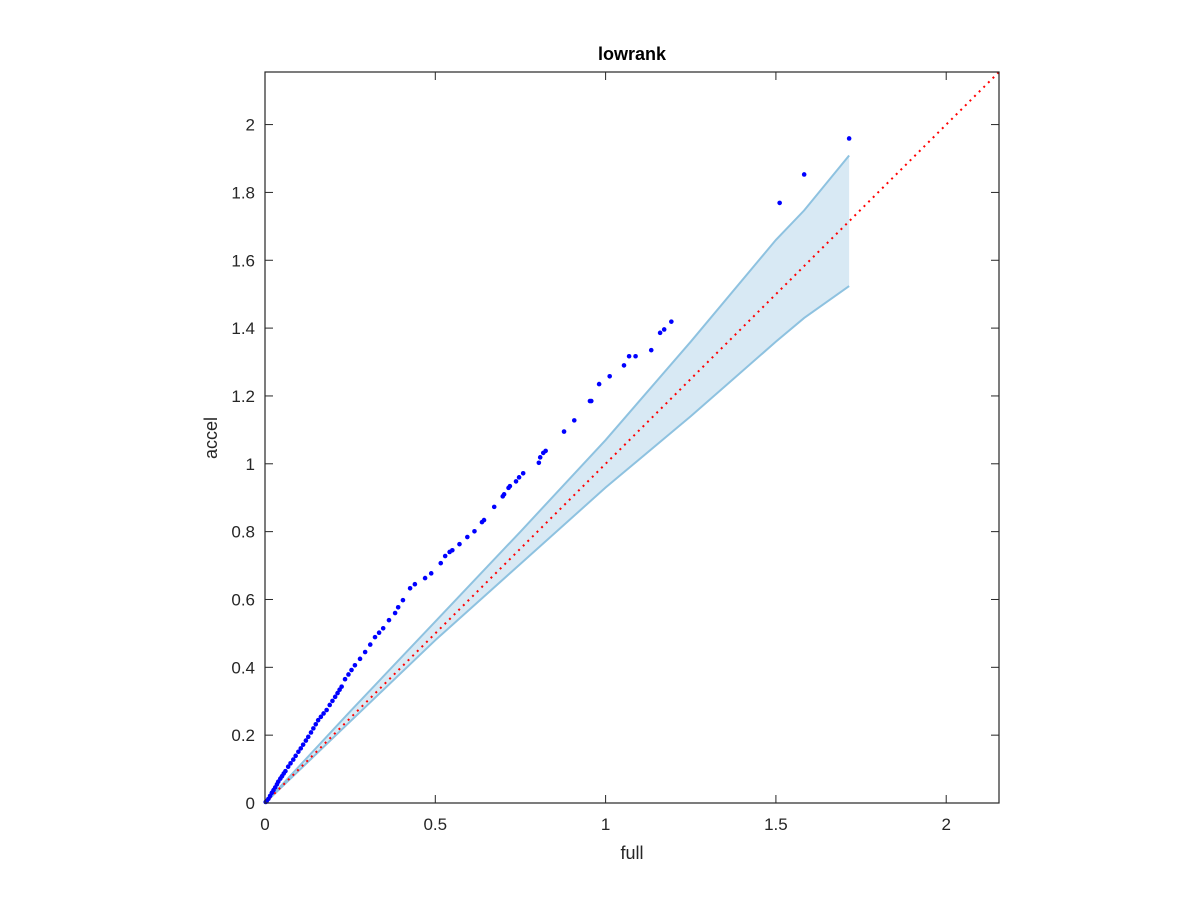 This screenshot has height=905, width=1200. What do you see at coordinates (435, 824) in the screenshot?
I see `x-tick-label: 0.5` at bounding box center [435, 824].